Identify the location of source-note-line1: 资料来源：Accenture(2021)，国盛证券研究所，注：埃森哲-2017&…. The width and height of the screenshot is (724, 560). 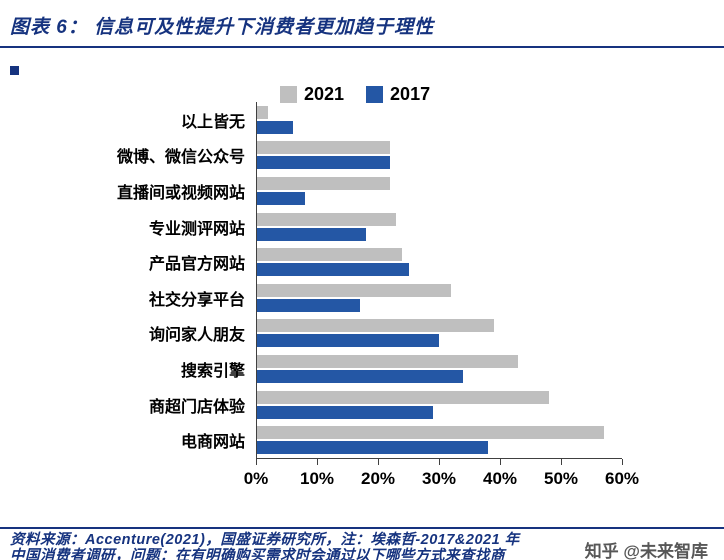
(265, 540).